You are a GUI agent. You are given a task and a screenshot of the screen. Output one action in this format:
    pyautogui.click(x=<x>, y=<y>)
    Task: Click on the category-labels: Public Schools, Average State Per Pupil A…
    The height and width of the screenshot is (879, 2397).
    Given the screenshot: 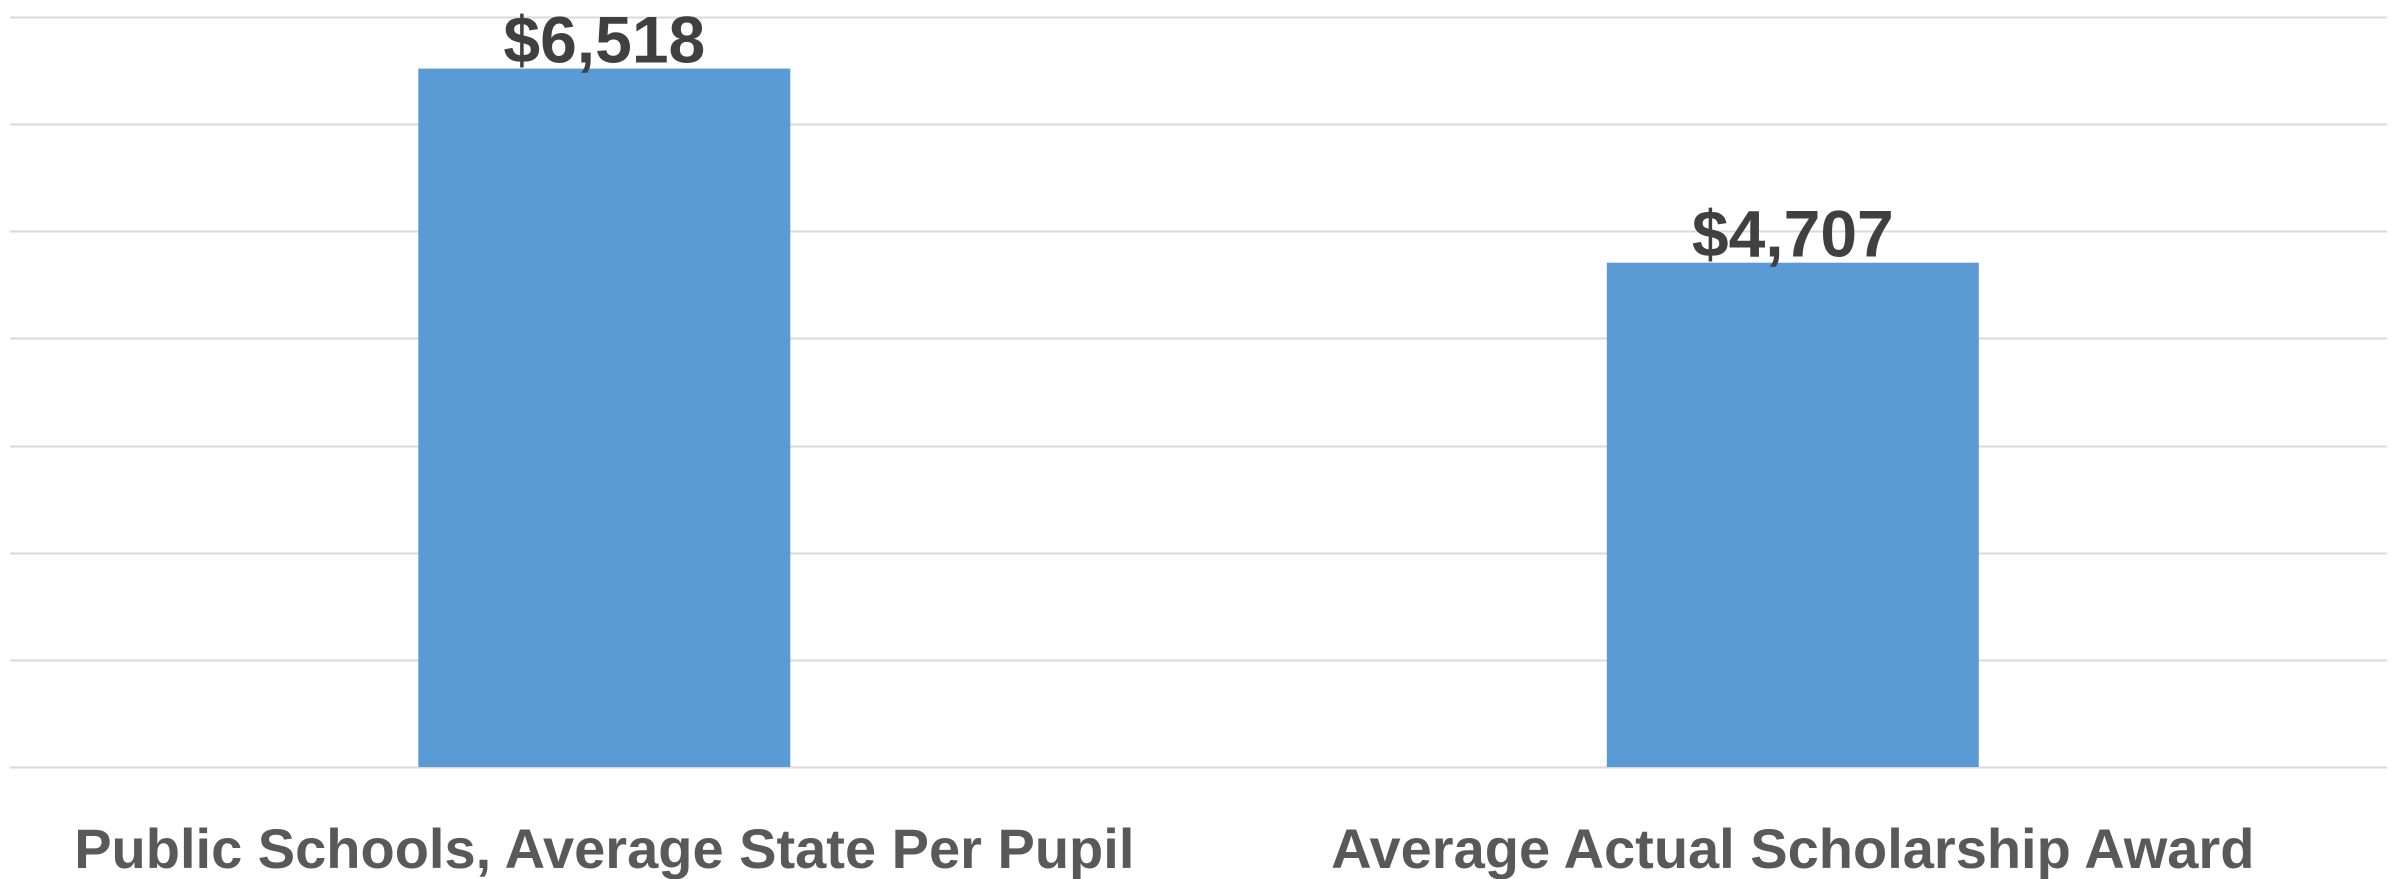 What is the action you would take?
    pyautogui.click(x=1164, y=848)
    